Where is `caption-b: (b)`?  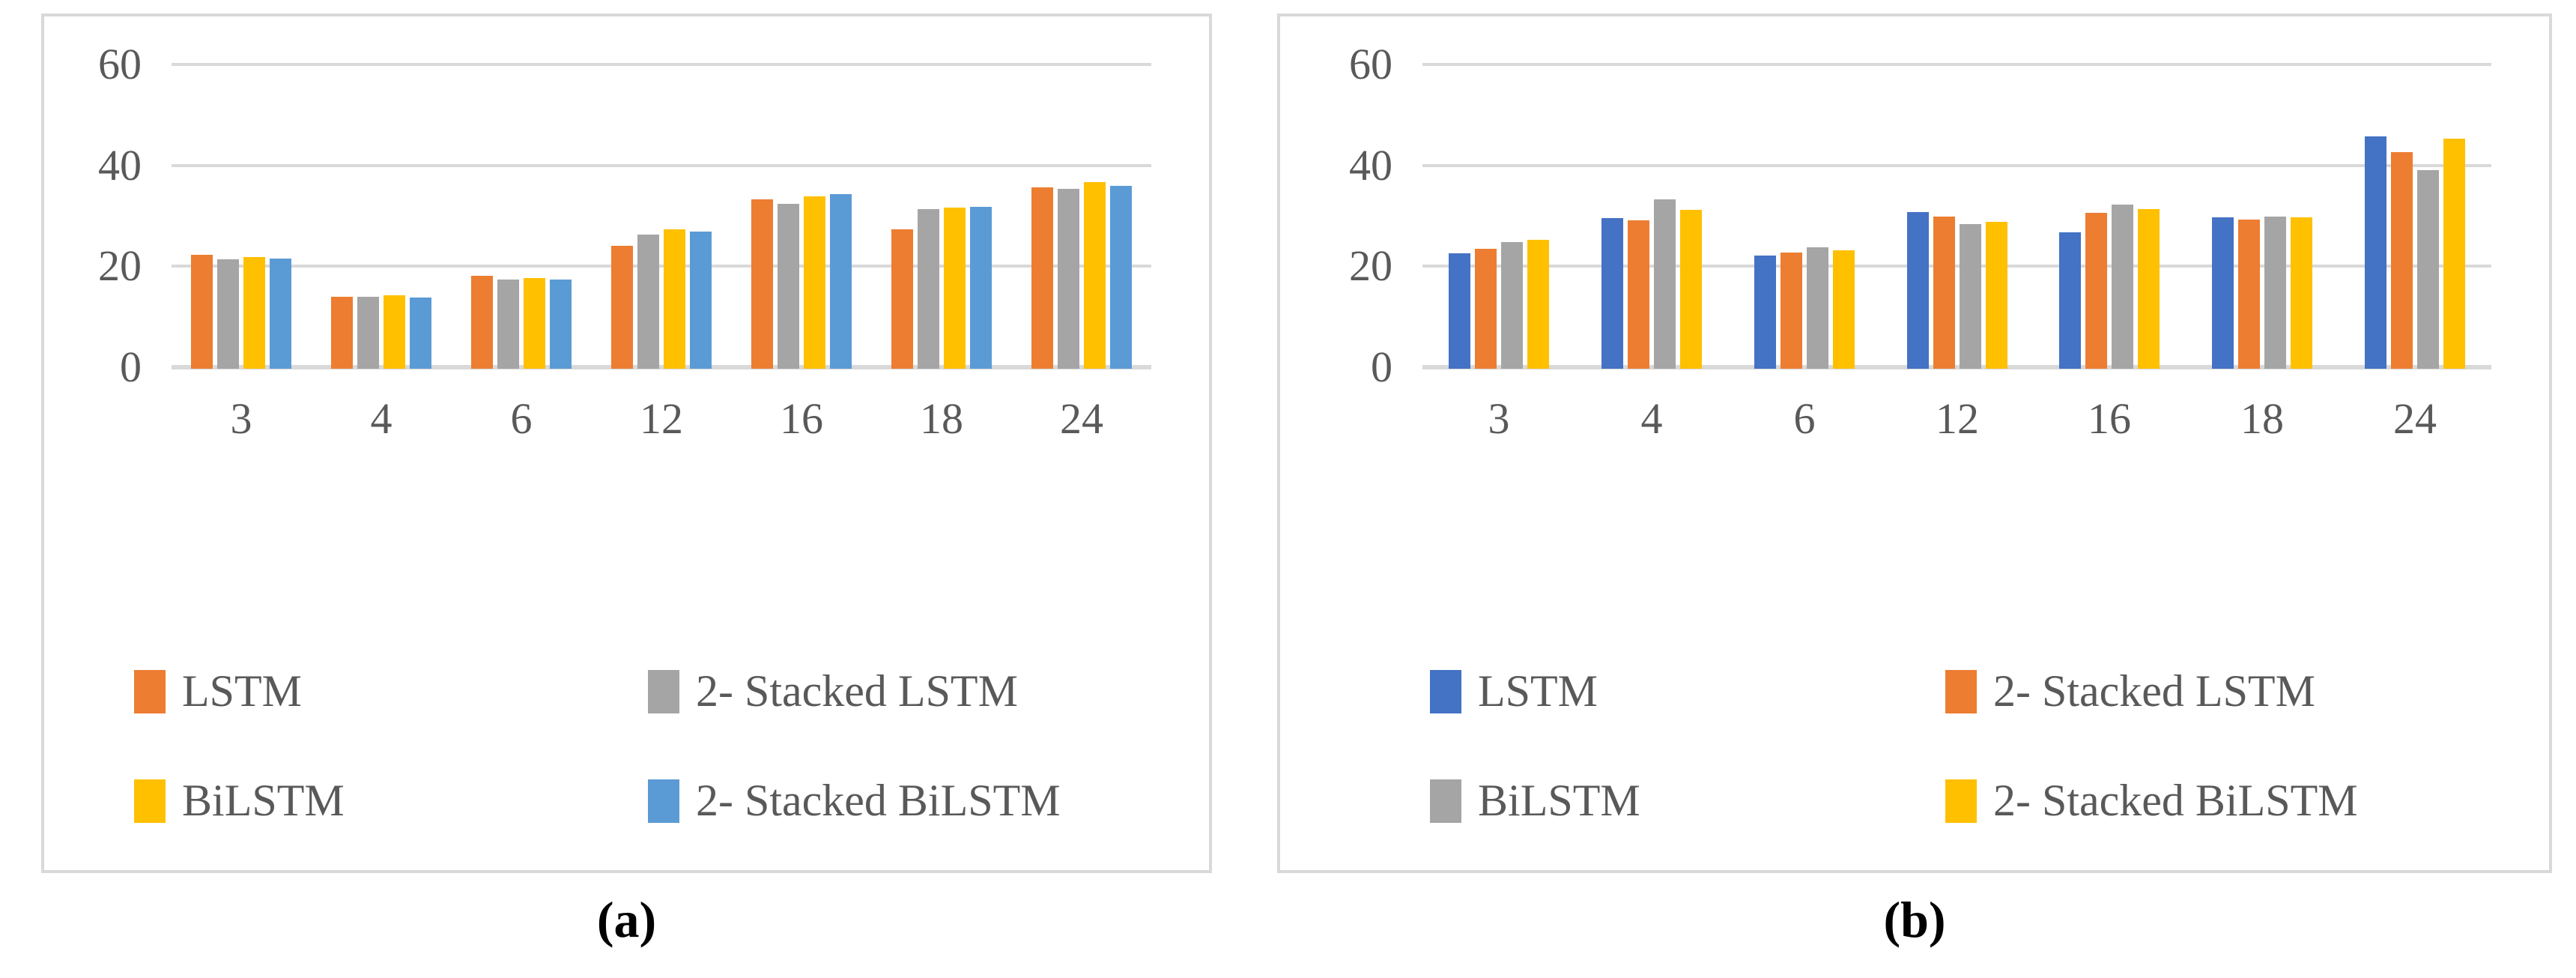
caption-b: (b) is located at coordinates (1914, 919).